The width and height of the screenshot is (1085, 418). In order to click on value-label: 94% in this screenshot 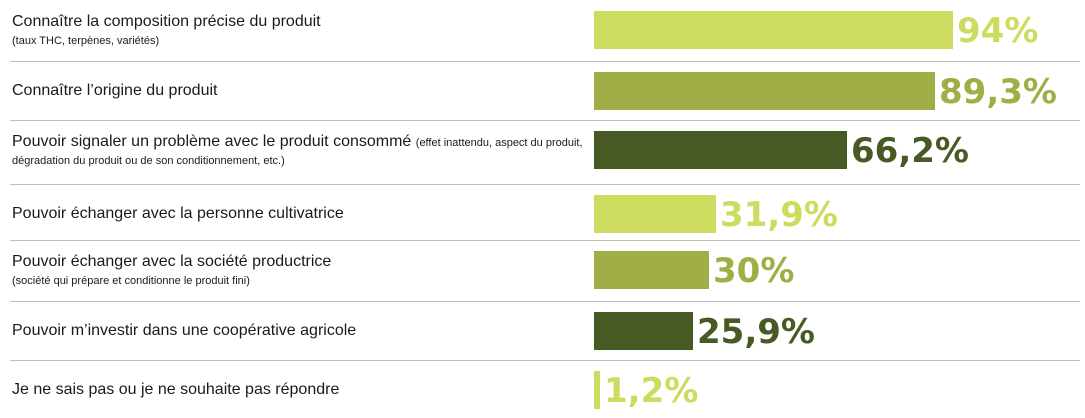, I will do `click(998, 31)`.